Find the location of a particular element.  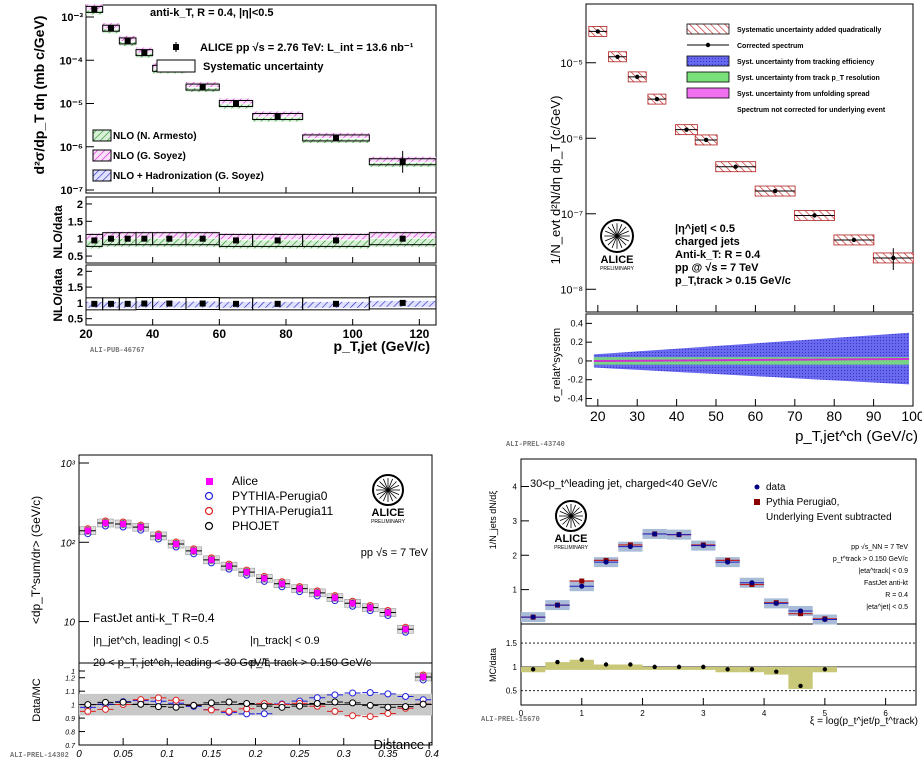

chart-title: 30<p_t^leading jet, charged<40 GeV/c is located at coordinates (624, 484).